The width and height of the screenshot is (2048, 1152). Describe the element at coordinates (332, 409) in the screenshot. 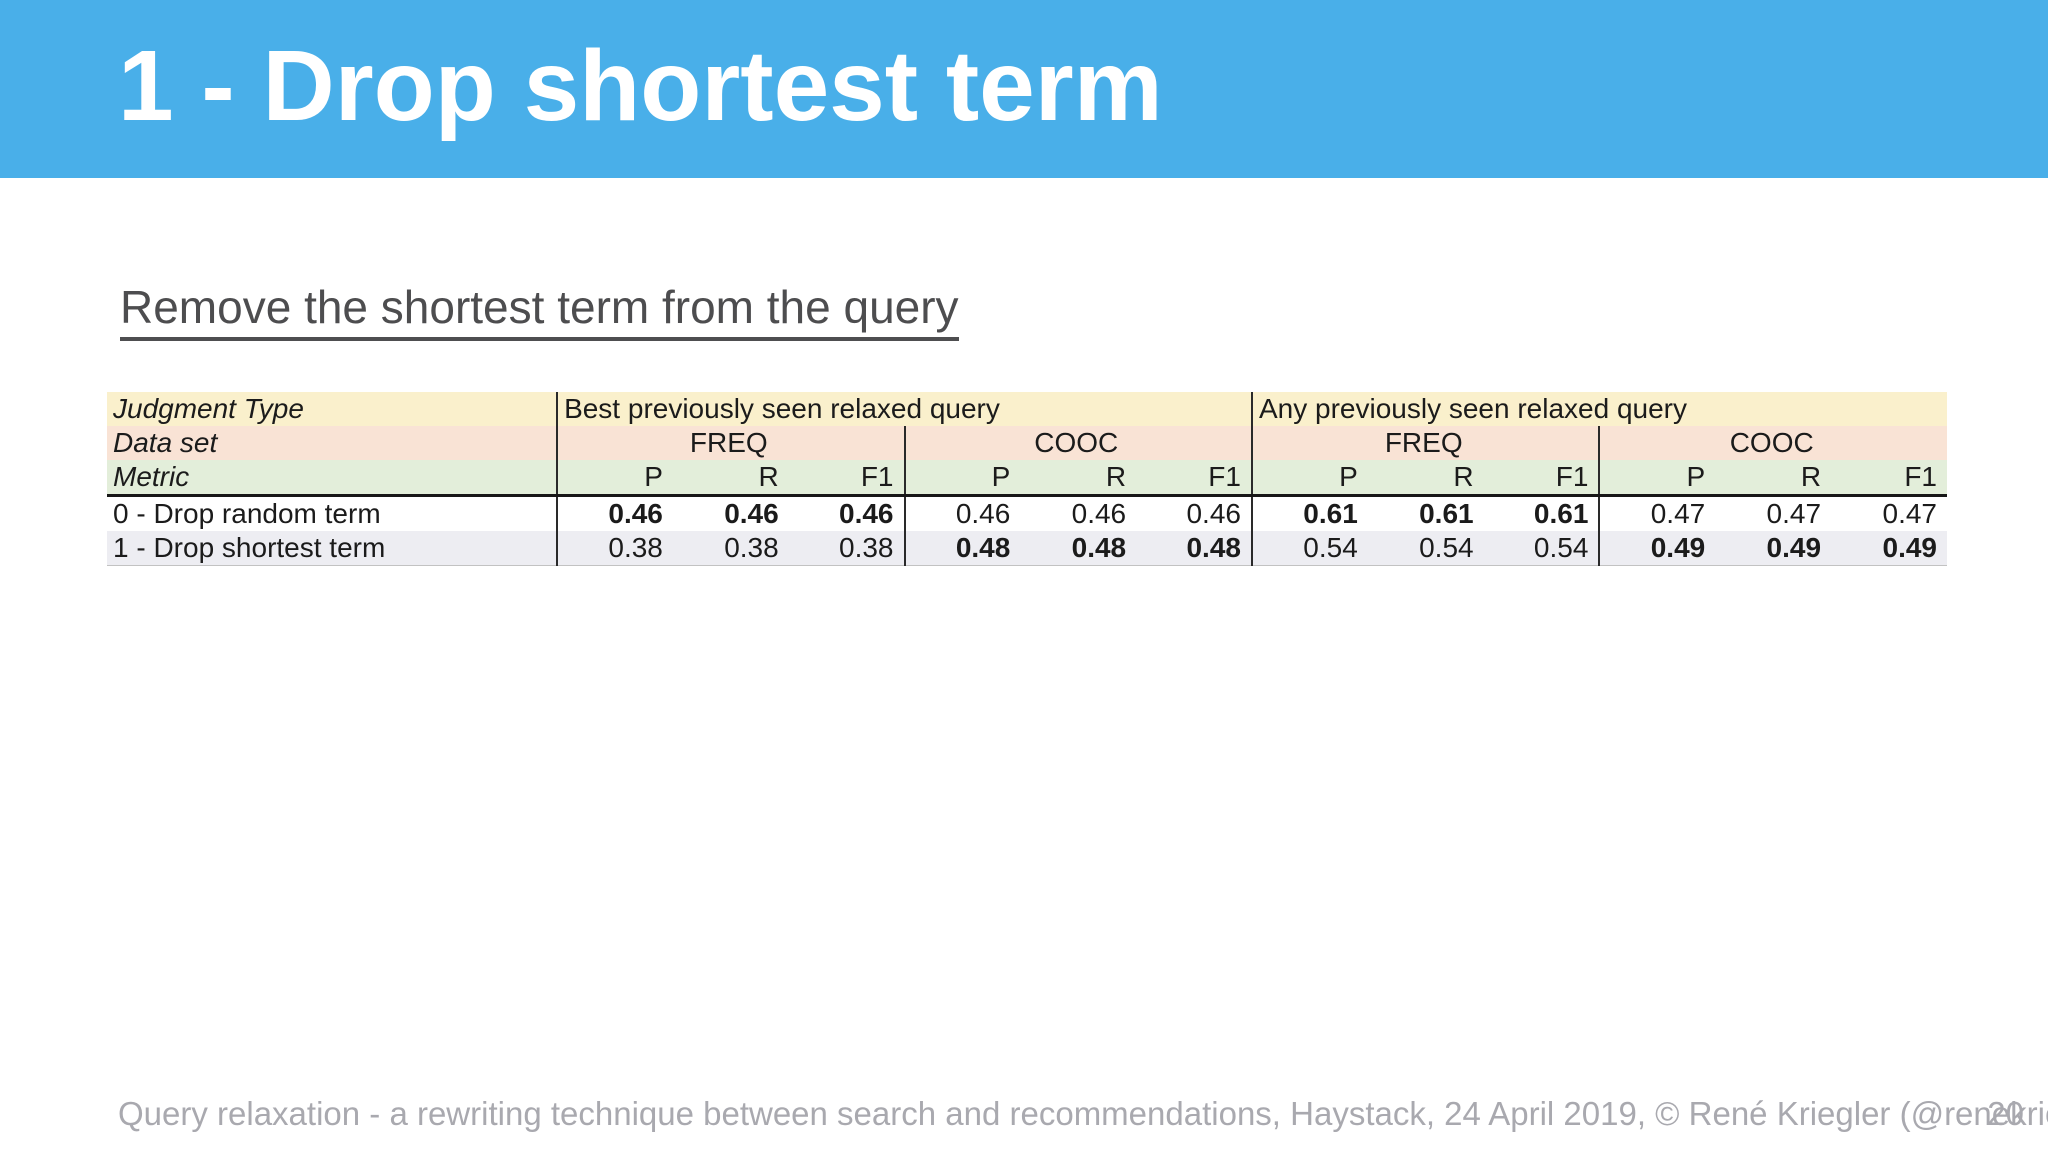

I see `row-header-judgment-type: Judgment Type` at that location.